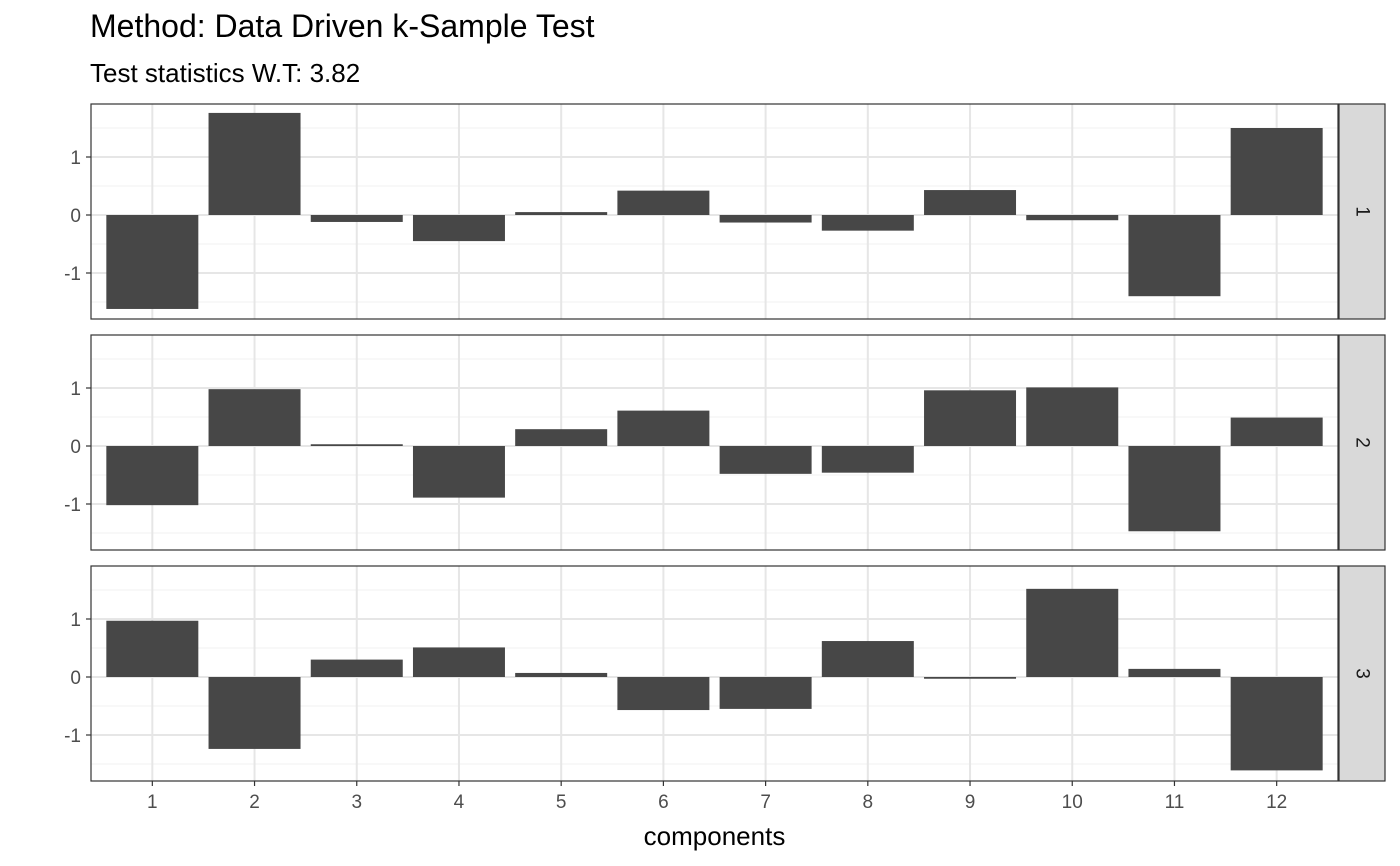  Describe the element at coordinates (663, 802) in the screenshot. I see `x-tick-label: 6` at that location.